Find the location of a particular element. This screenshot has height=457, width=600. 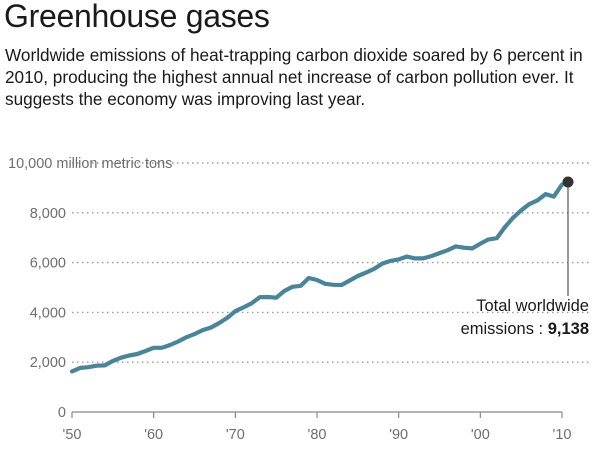

annotation: Total worldwide emissions : 9,138 is located at coordinates (525, 257).